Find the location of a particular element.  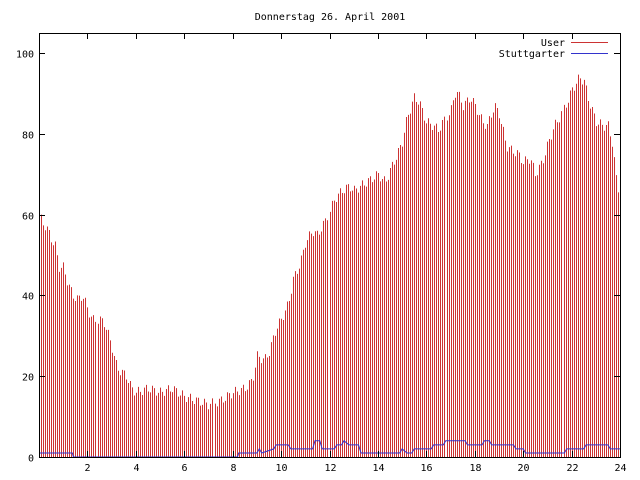

stuttgarter-line is located at coordinates (329, 449).